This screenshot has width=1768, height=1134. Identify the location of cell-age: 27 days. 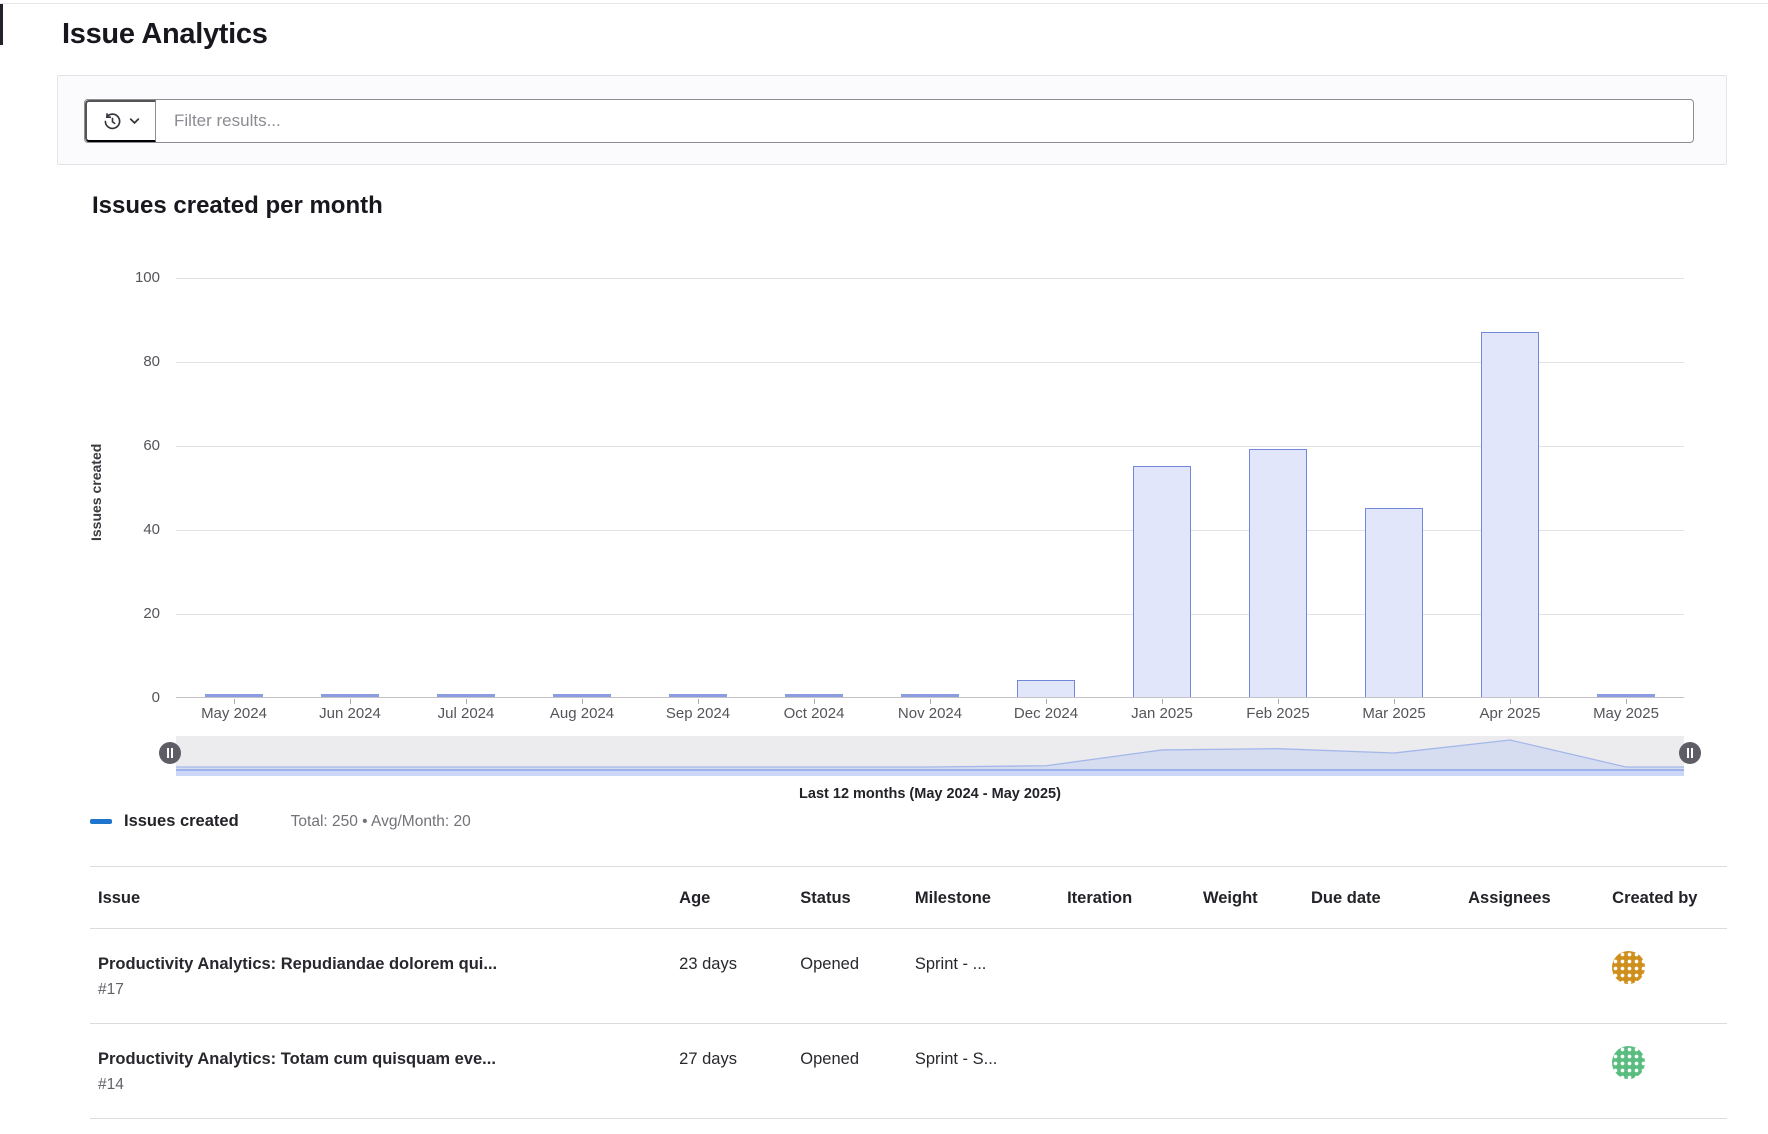
(732, 1071).